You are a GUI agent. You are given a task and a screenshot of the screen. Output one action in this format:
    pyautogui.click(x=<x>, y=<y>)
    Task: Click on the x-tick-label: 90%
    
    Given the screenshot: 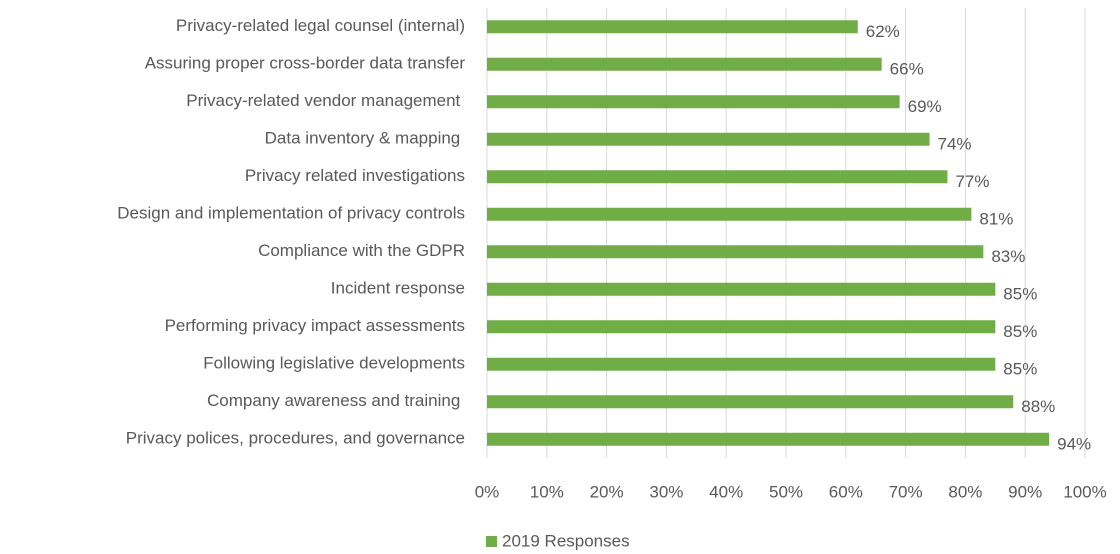 What is the action you would take?
    pyautogui.click(x=1025, y=491)
    